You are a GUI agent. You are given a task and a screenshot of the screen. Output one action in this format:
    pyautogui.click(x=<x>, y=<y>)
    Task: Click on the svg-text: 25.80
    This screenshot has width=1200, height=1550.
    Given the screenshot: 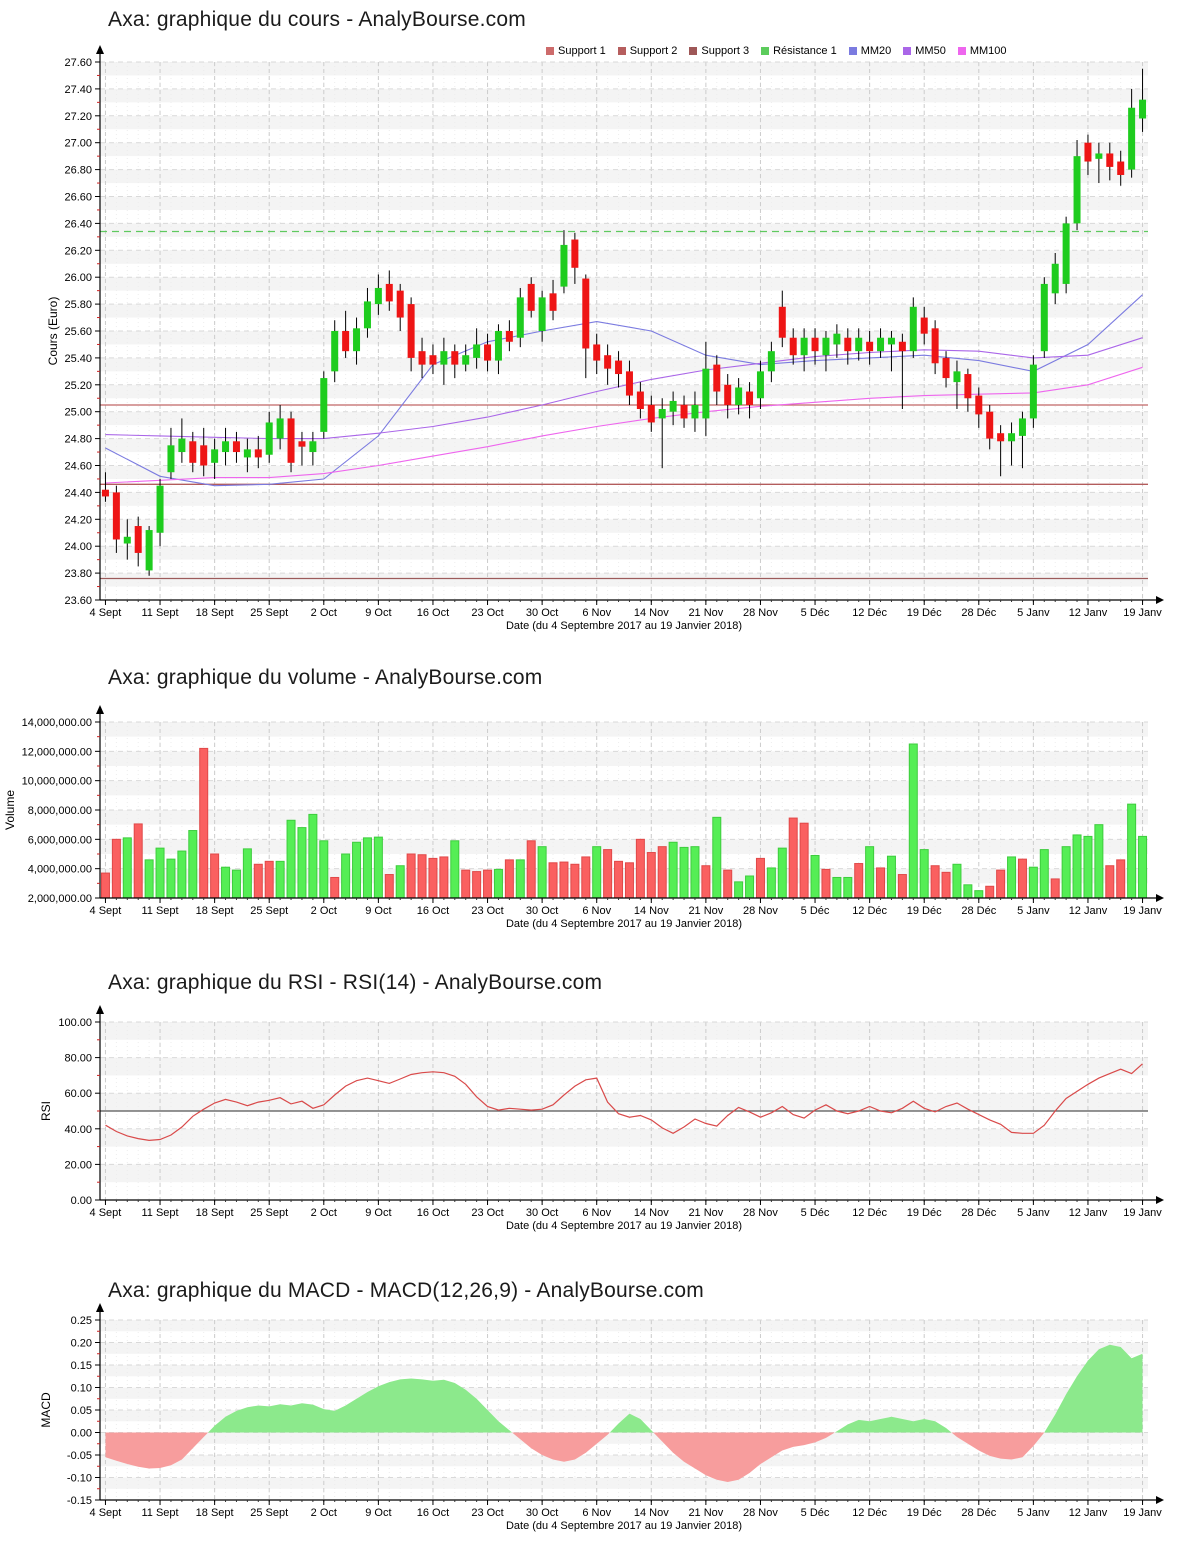 What is the action you would take?
    pyautogui.click(x=78, y=305)
    